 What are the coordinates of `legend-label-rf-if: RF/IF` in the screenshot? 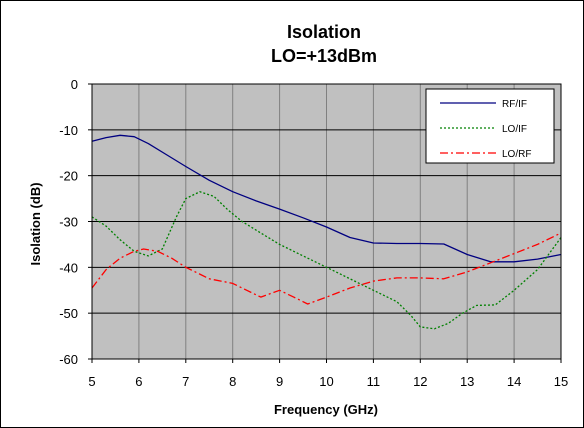 It's located at (514, 104).